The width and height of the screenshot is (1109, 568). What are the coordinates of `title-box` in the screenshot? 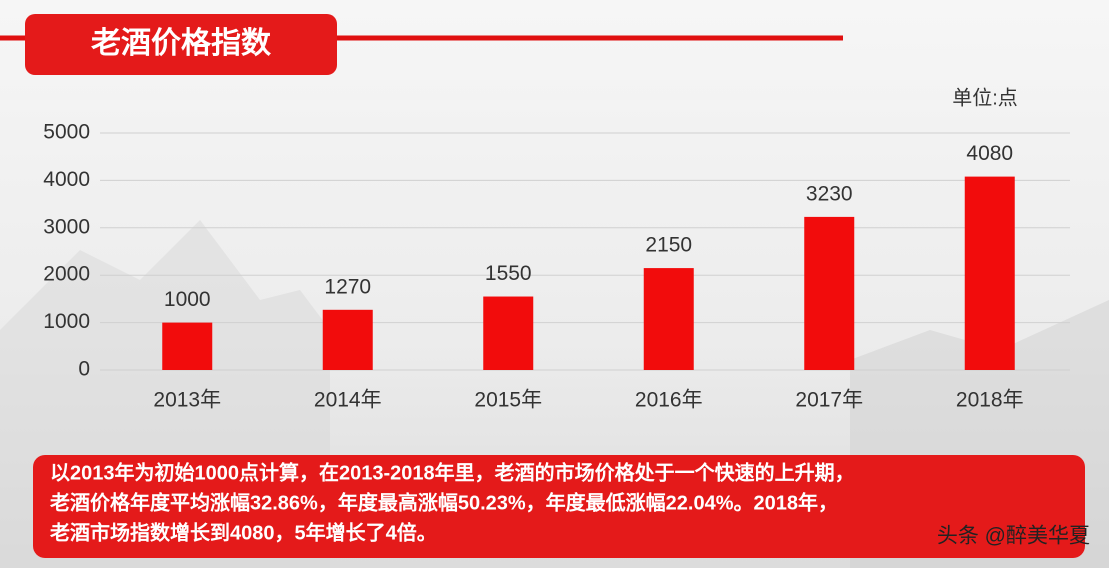 It's located at (181, 44).